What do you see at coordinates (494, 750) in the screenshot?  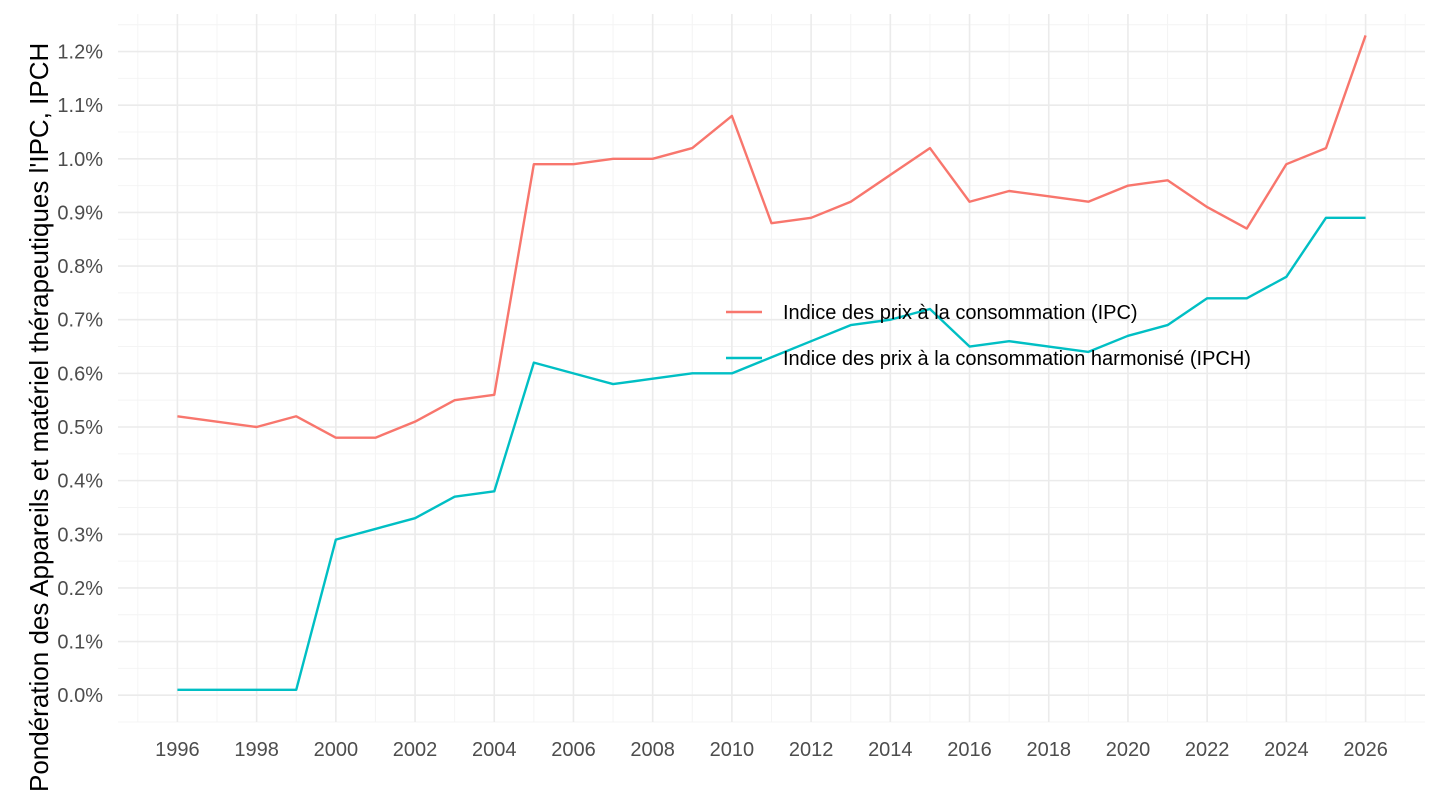 I see `x-tick-label: 2004` at bounding box center [494, 750].